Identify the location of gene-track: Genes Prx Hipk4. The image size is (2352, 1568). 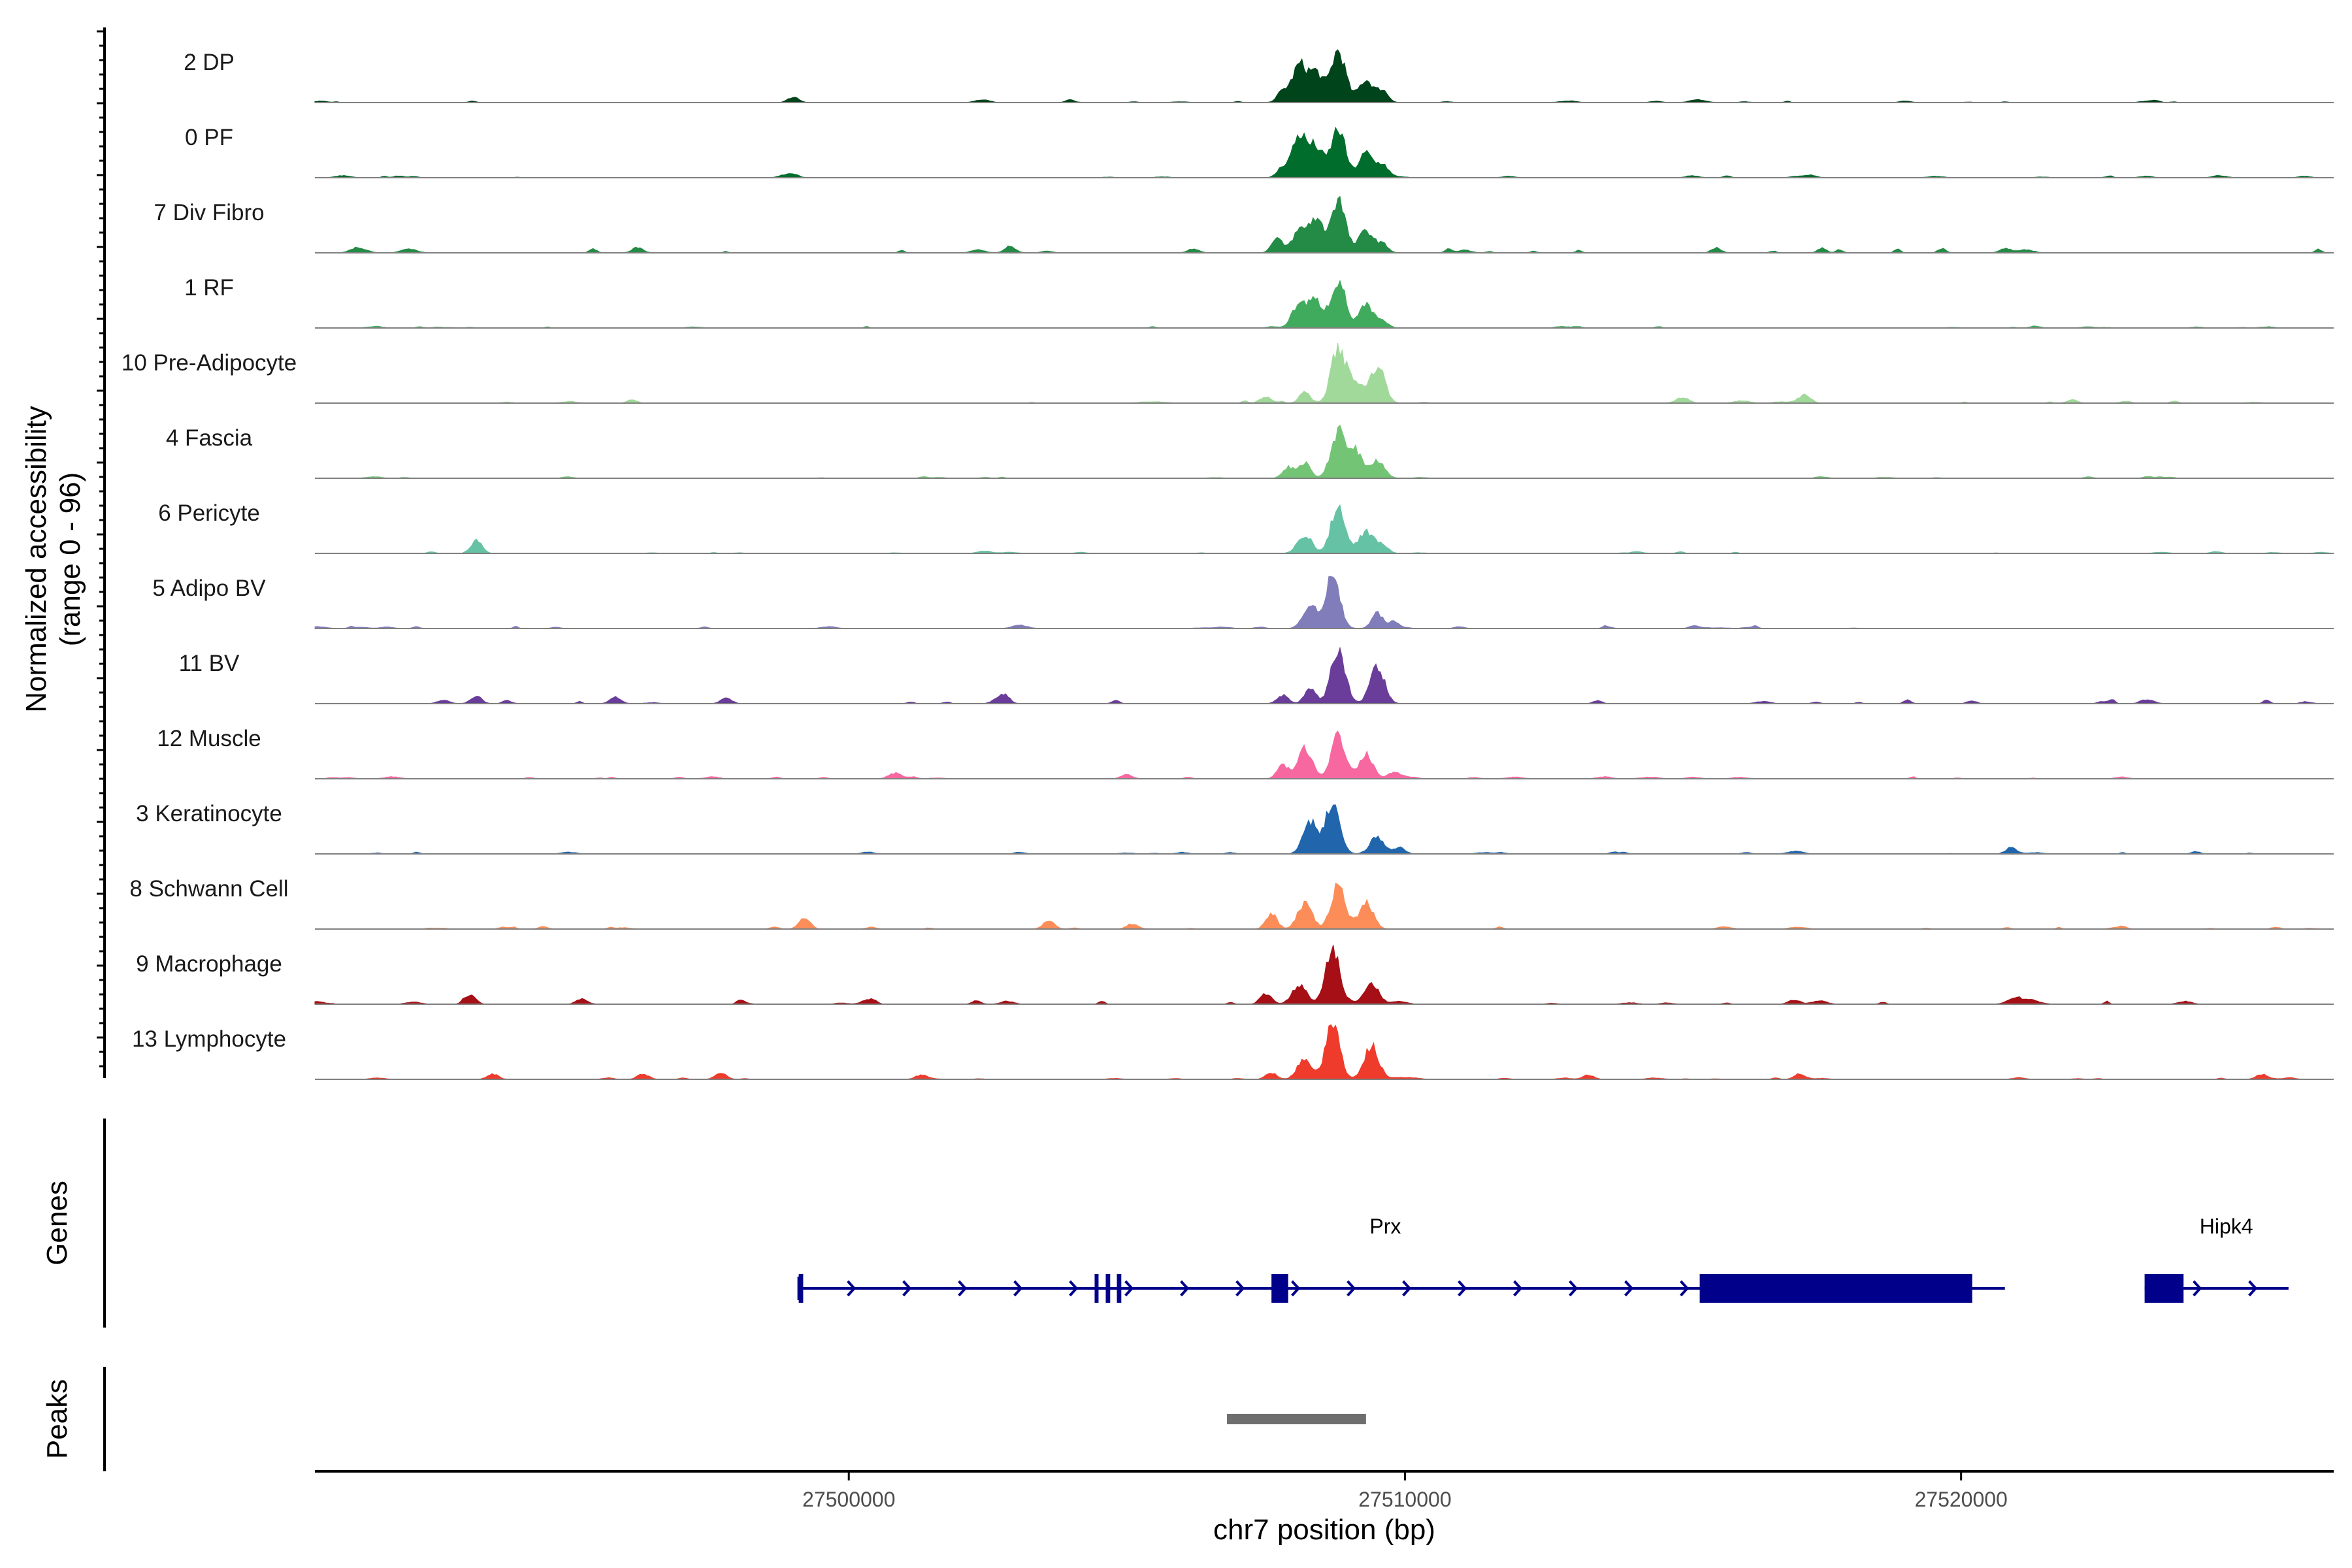
(1165, 1223).